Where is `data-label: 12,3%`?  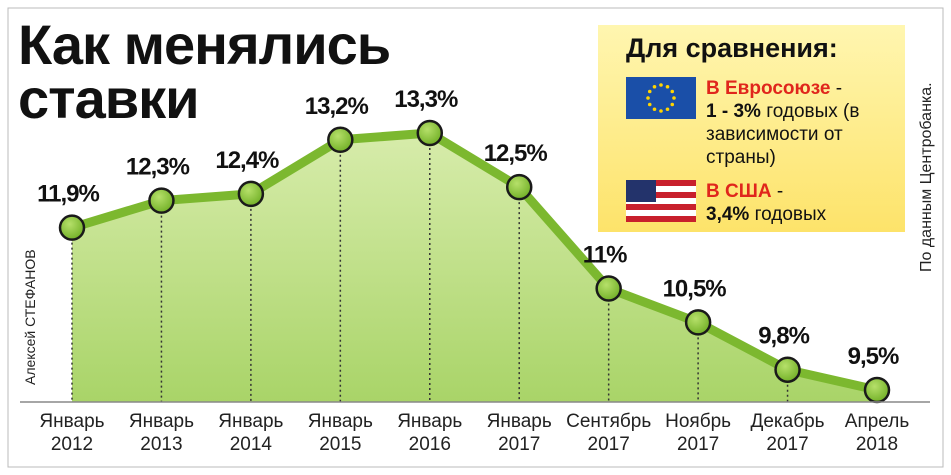
data-label: 12,3% is located at coordinates (158, 167).